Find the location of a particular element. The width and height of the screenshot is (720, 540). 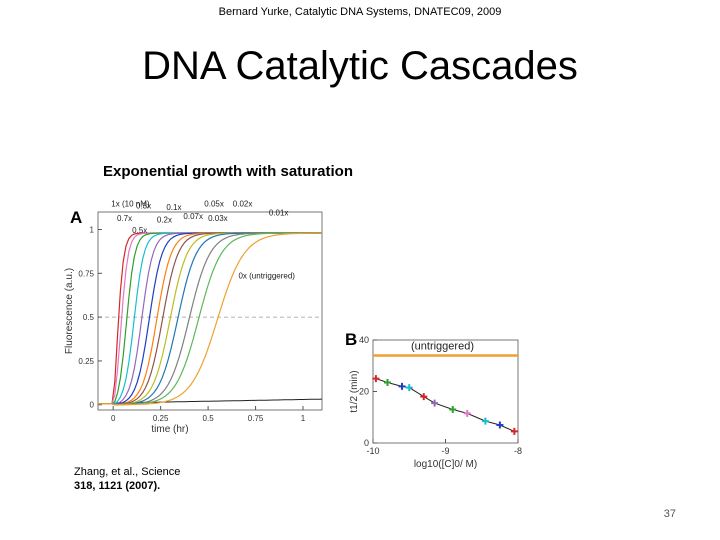

y-tick-label: 1 is located at coordinates (92, 230).